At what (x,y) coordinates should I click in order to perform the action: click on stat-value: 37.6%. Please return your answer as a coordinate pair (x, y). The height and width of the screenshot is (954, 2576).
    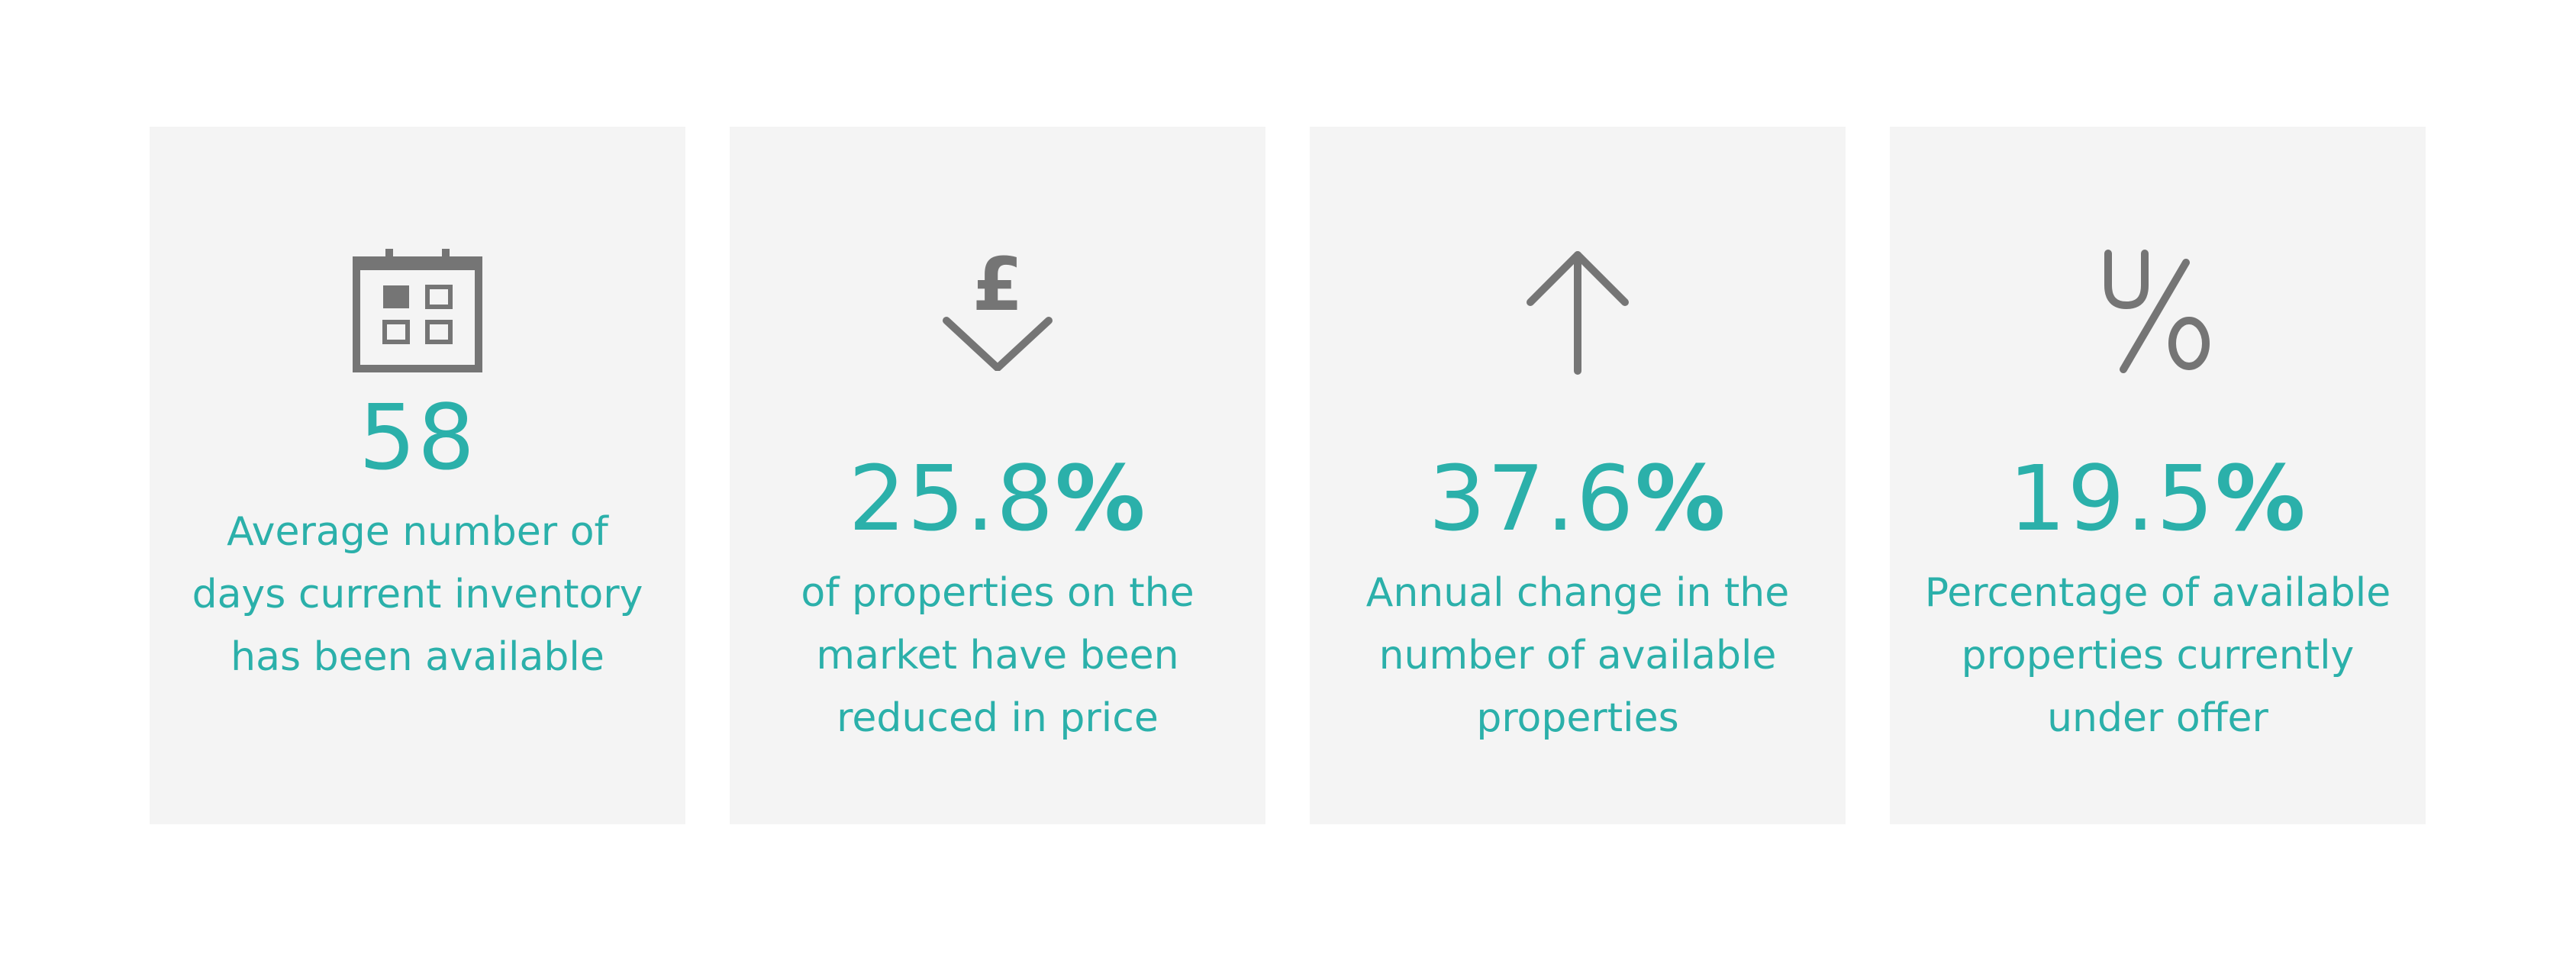
    Looking at the image, I should click on (1578, 499).